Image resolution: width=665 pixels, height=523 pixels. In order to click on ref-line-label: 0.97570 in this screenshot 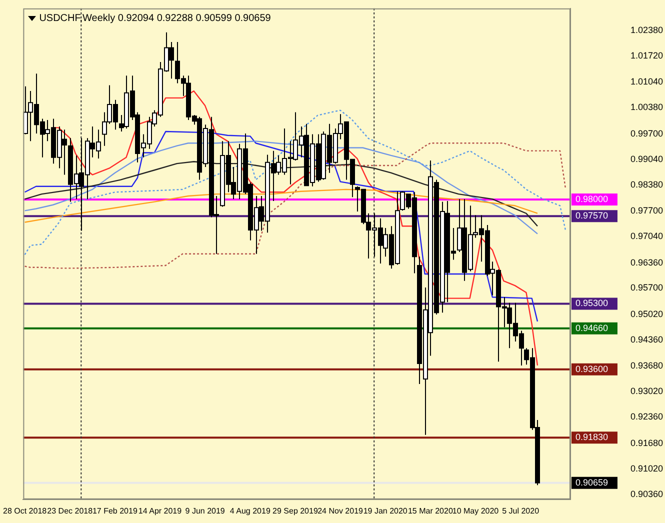, I will do `click(591, 215)`.